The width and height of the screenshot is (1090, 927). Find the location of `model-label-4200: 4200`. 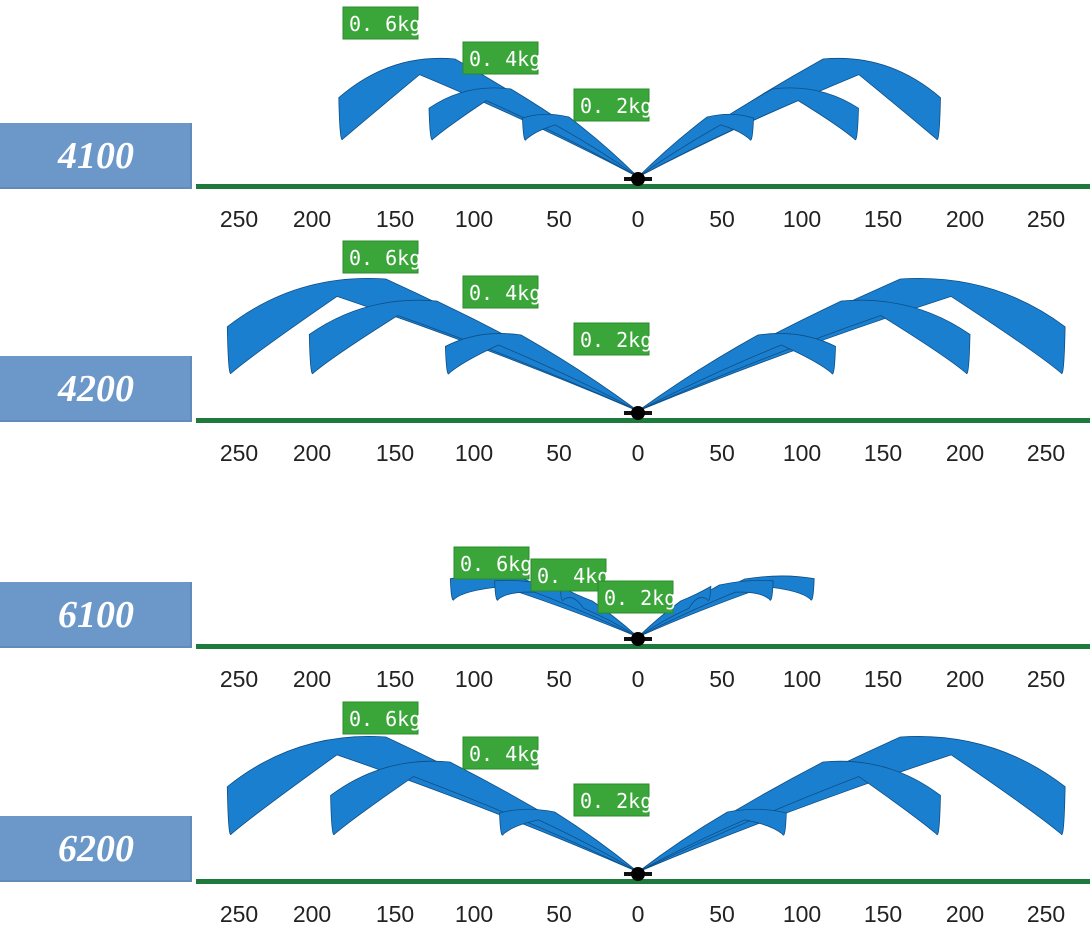

model-label-4200: 4200 is located at coordinates (96, 389).